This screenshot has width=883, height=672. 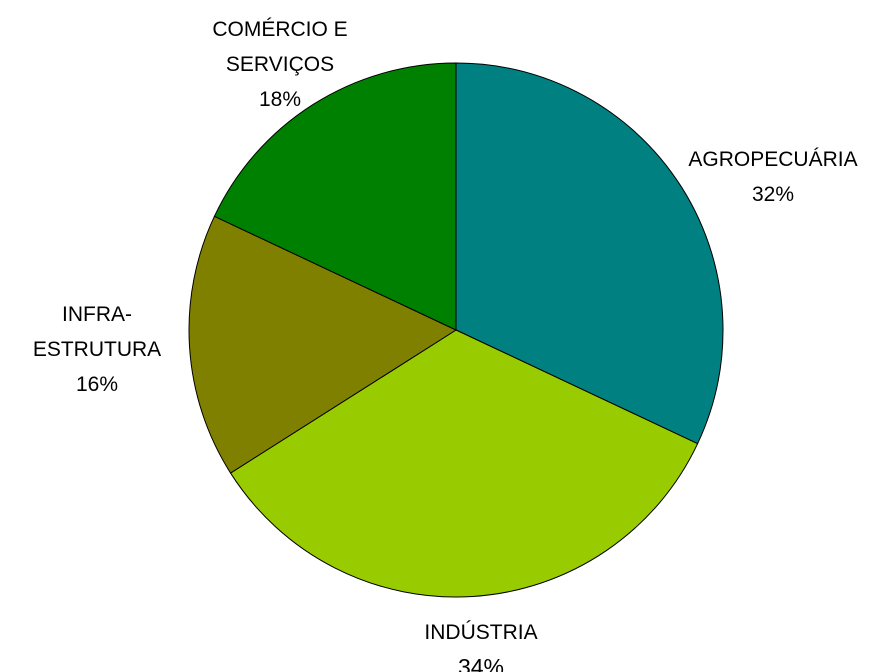 I want to click on slice-label: INFRA-ESTRUTURA 16%, so click(x=97, y=349).